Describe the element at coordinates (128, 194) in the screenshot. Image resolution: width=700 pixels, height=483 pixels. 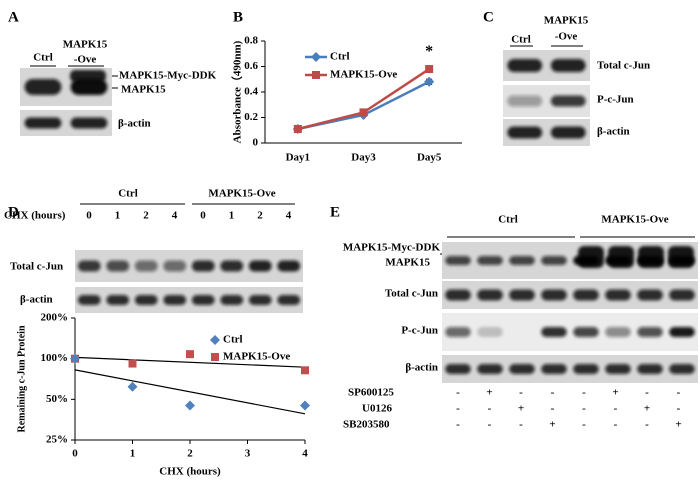
I see `group-label: Ctrl` at that location.